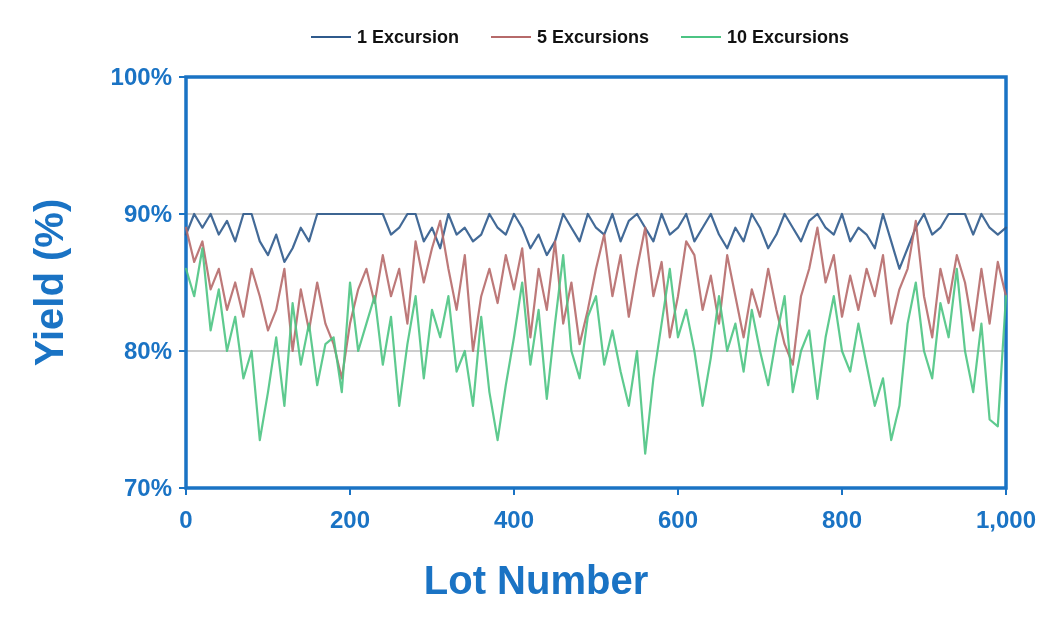  What do you see at coordinates (842, 519) in the screenshot?
I see `x-tick-label: 800` at bounding box center [842, 519].